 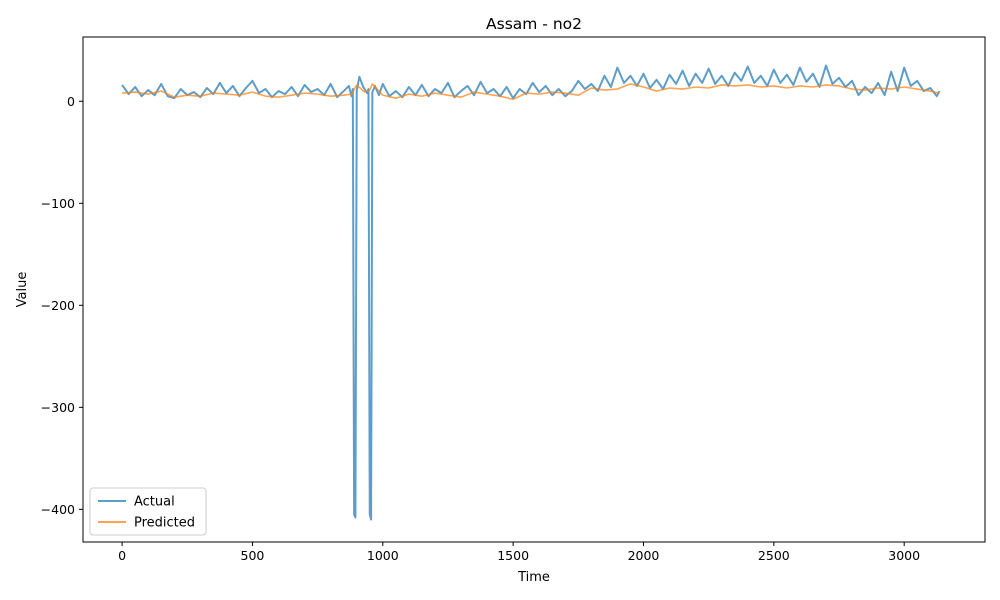 I want to click on x-axis-label: Time, so click(x=533, y=577).